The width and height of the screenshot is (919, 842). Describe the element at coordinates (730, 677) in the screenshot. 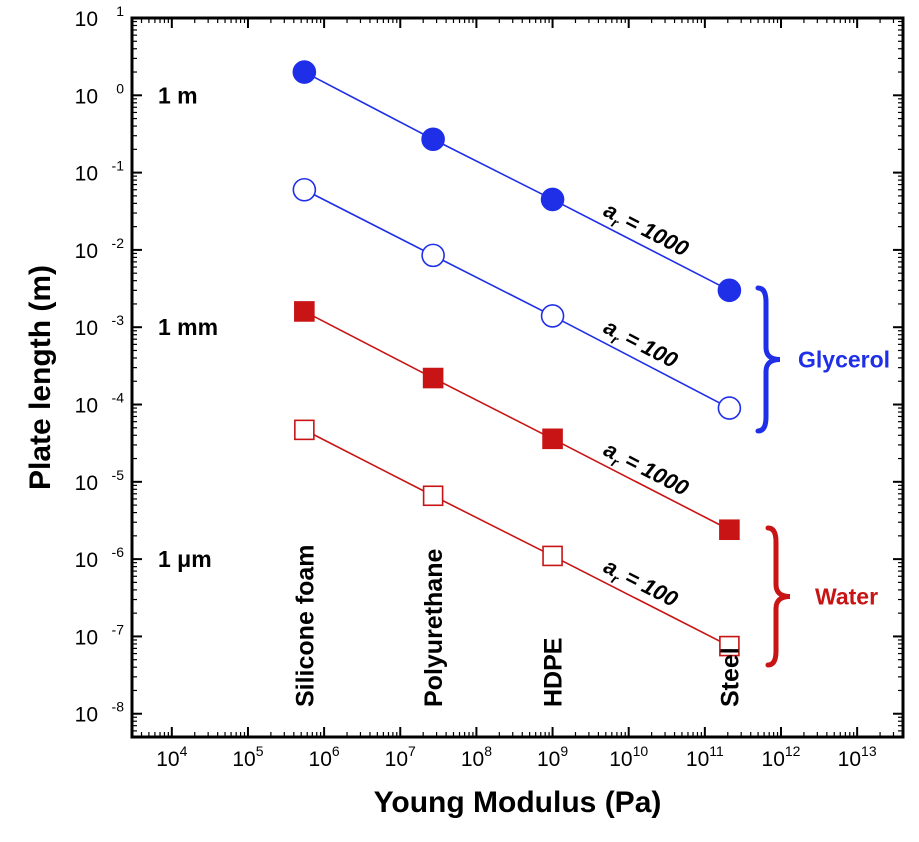

I see `material-label: Steel` at that location.